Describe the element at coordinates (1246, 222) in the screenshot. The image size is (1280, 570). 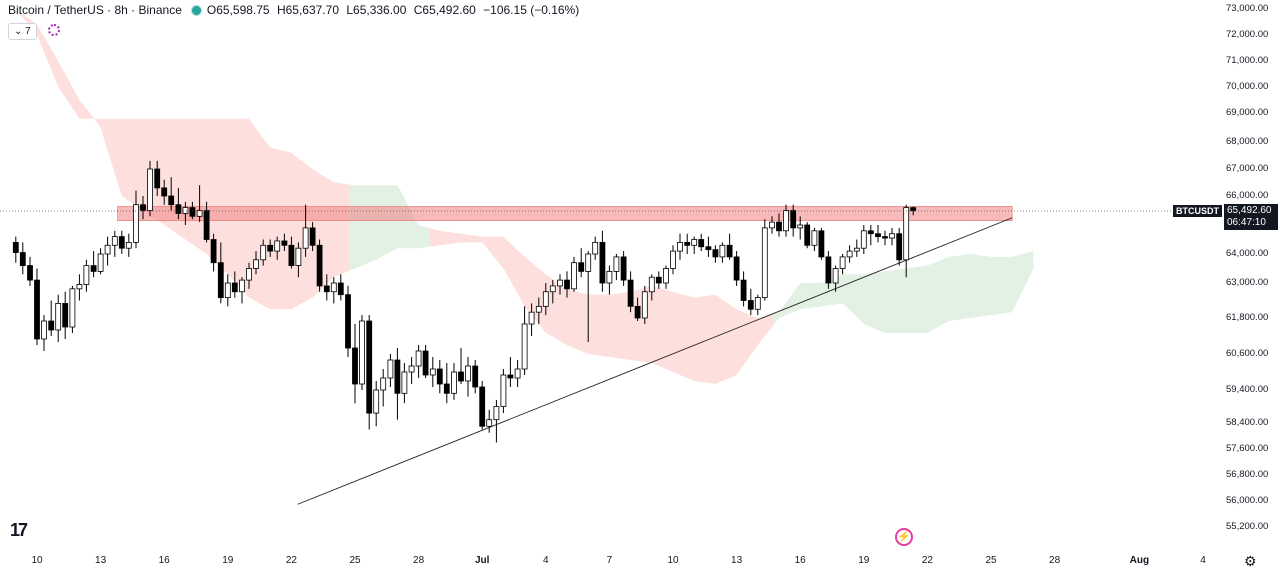
I see `bar-countdown: 06:47:10` at that location.